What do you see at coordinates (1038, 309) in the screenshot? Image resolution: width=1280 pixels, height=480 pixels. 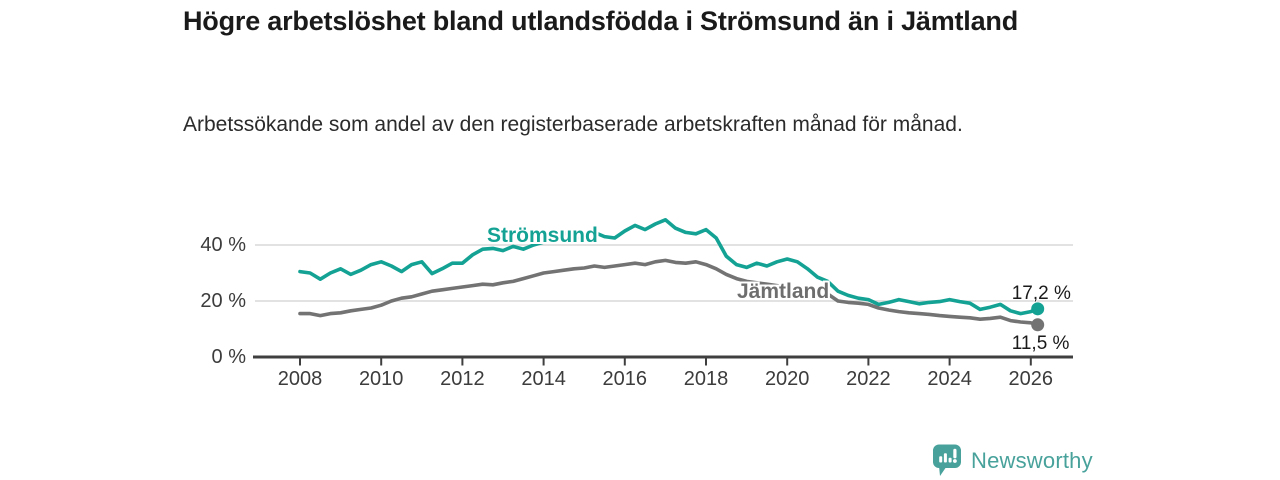 I see `end-dot-stromsund` at bounding box center [1038, 309].